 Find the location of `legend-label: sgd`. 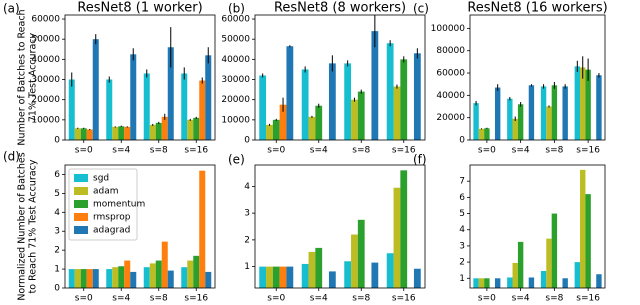

legend-label: sgd is located at coordinates (101, 179).